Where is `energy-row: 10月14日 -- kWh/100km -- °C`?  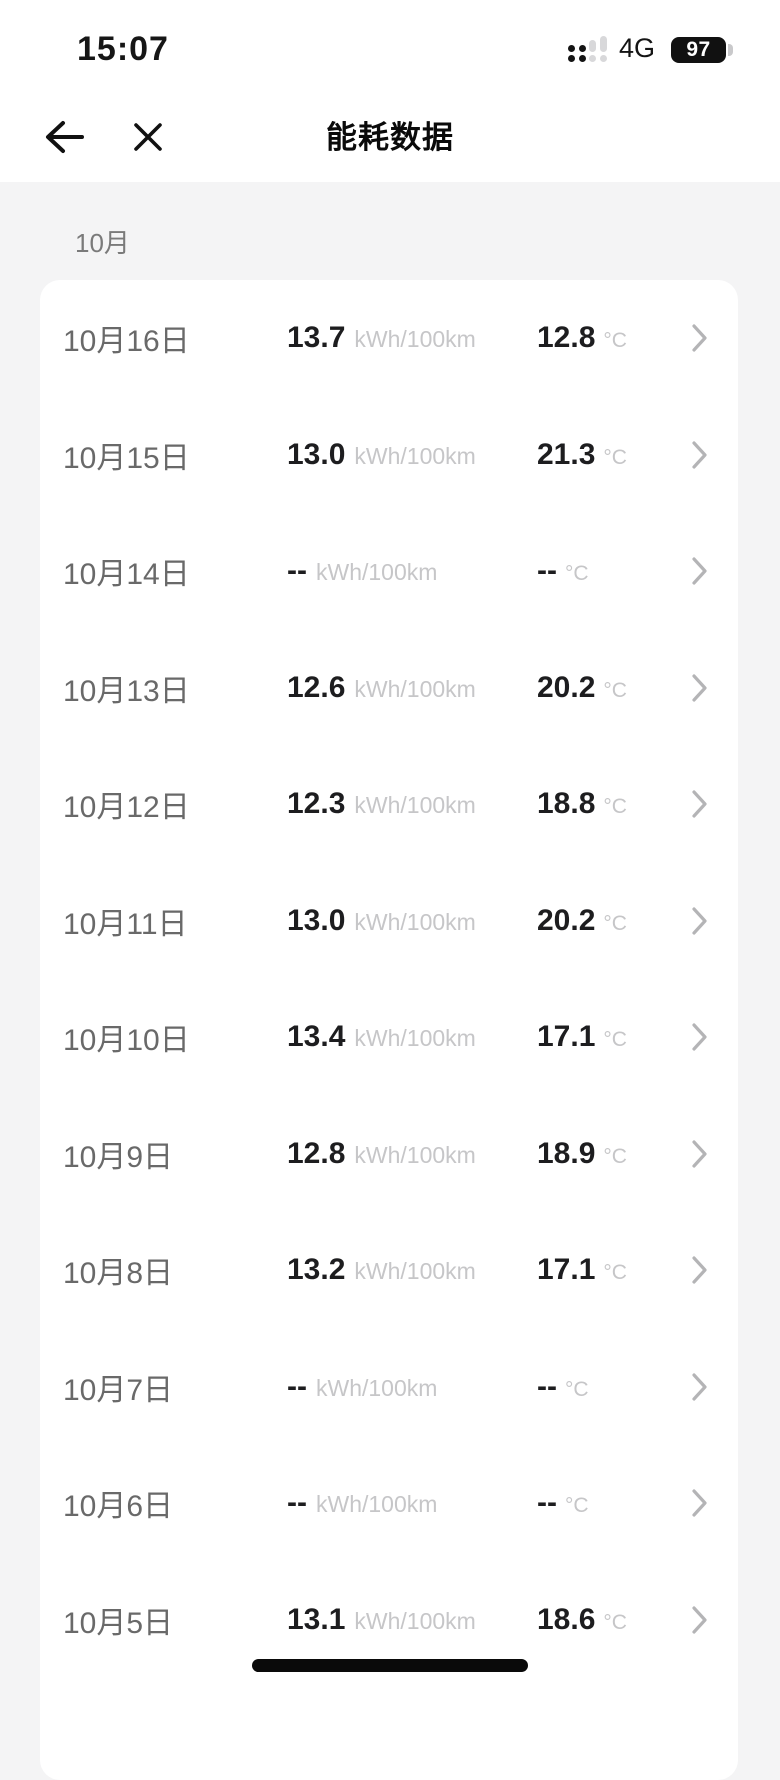
energy-row: 10月14日 -- kWh/100km -- °C is located at coordinates (389, 571).